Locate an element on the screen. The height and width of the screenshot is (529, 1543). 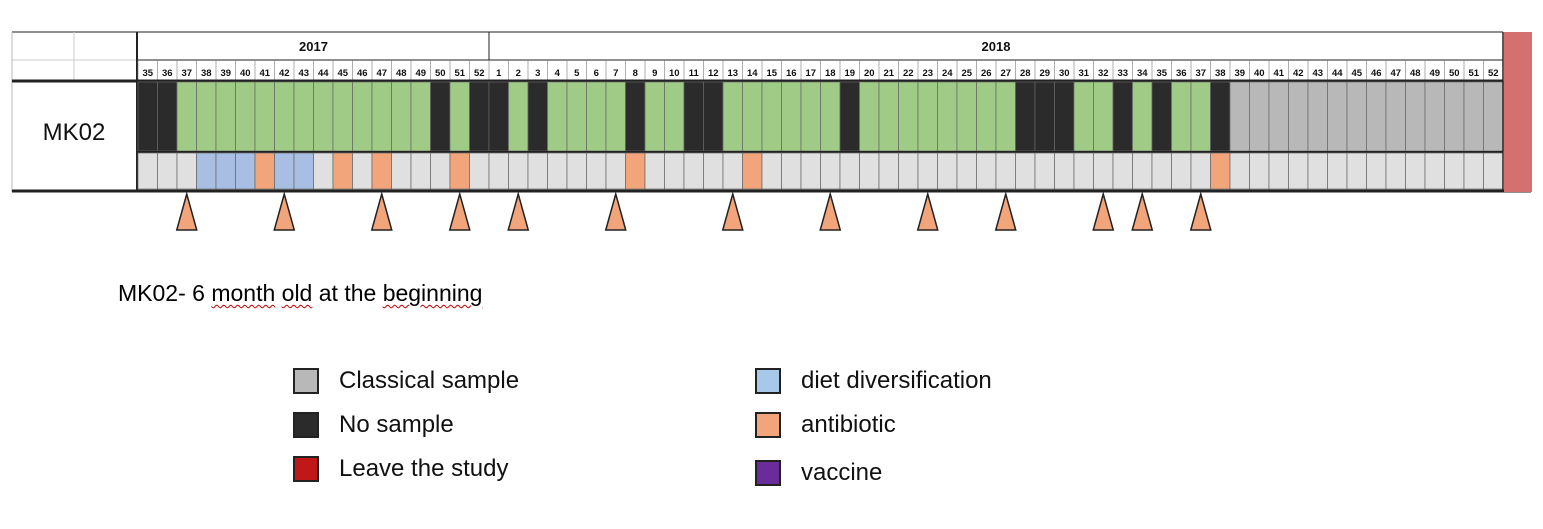
week-number: 4 is located at coordinates (558, 73).